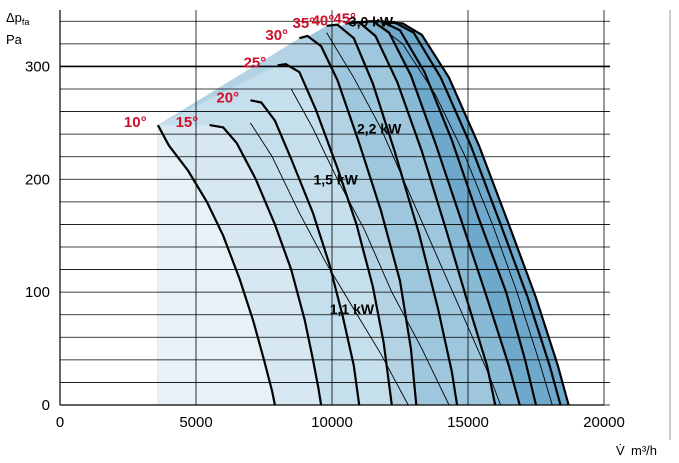 This screenshot has width=679, height=463. I want to click on y-tick-label: 300, so click(37, 66).